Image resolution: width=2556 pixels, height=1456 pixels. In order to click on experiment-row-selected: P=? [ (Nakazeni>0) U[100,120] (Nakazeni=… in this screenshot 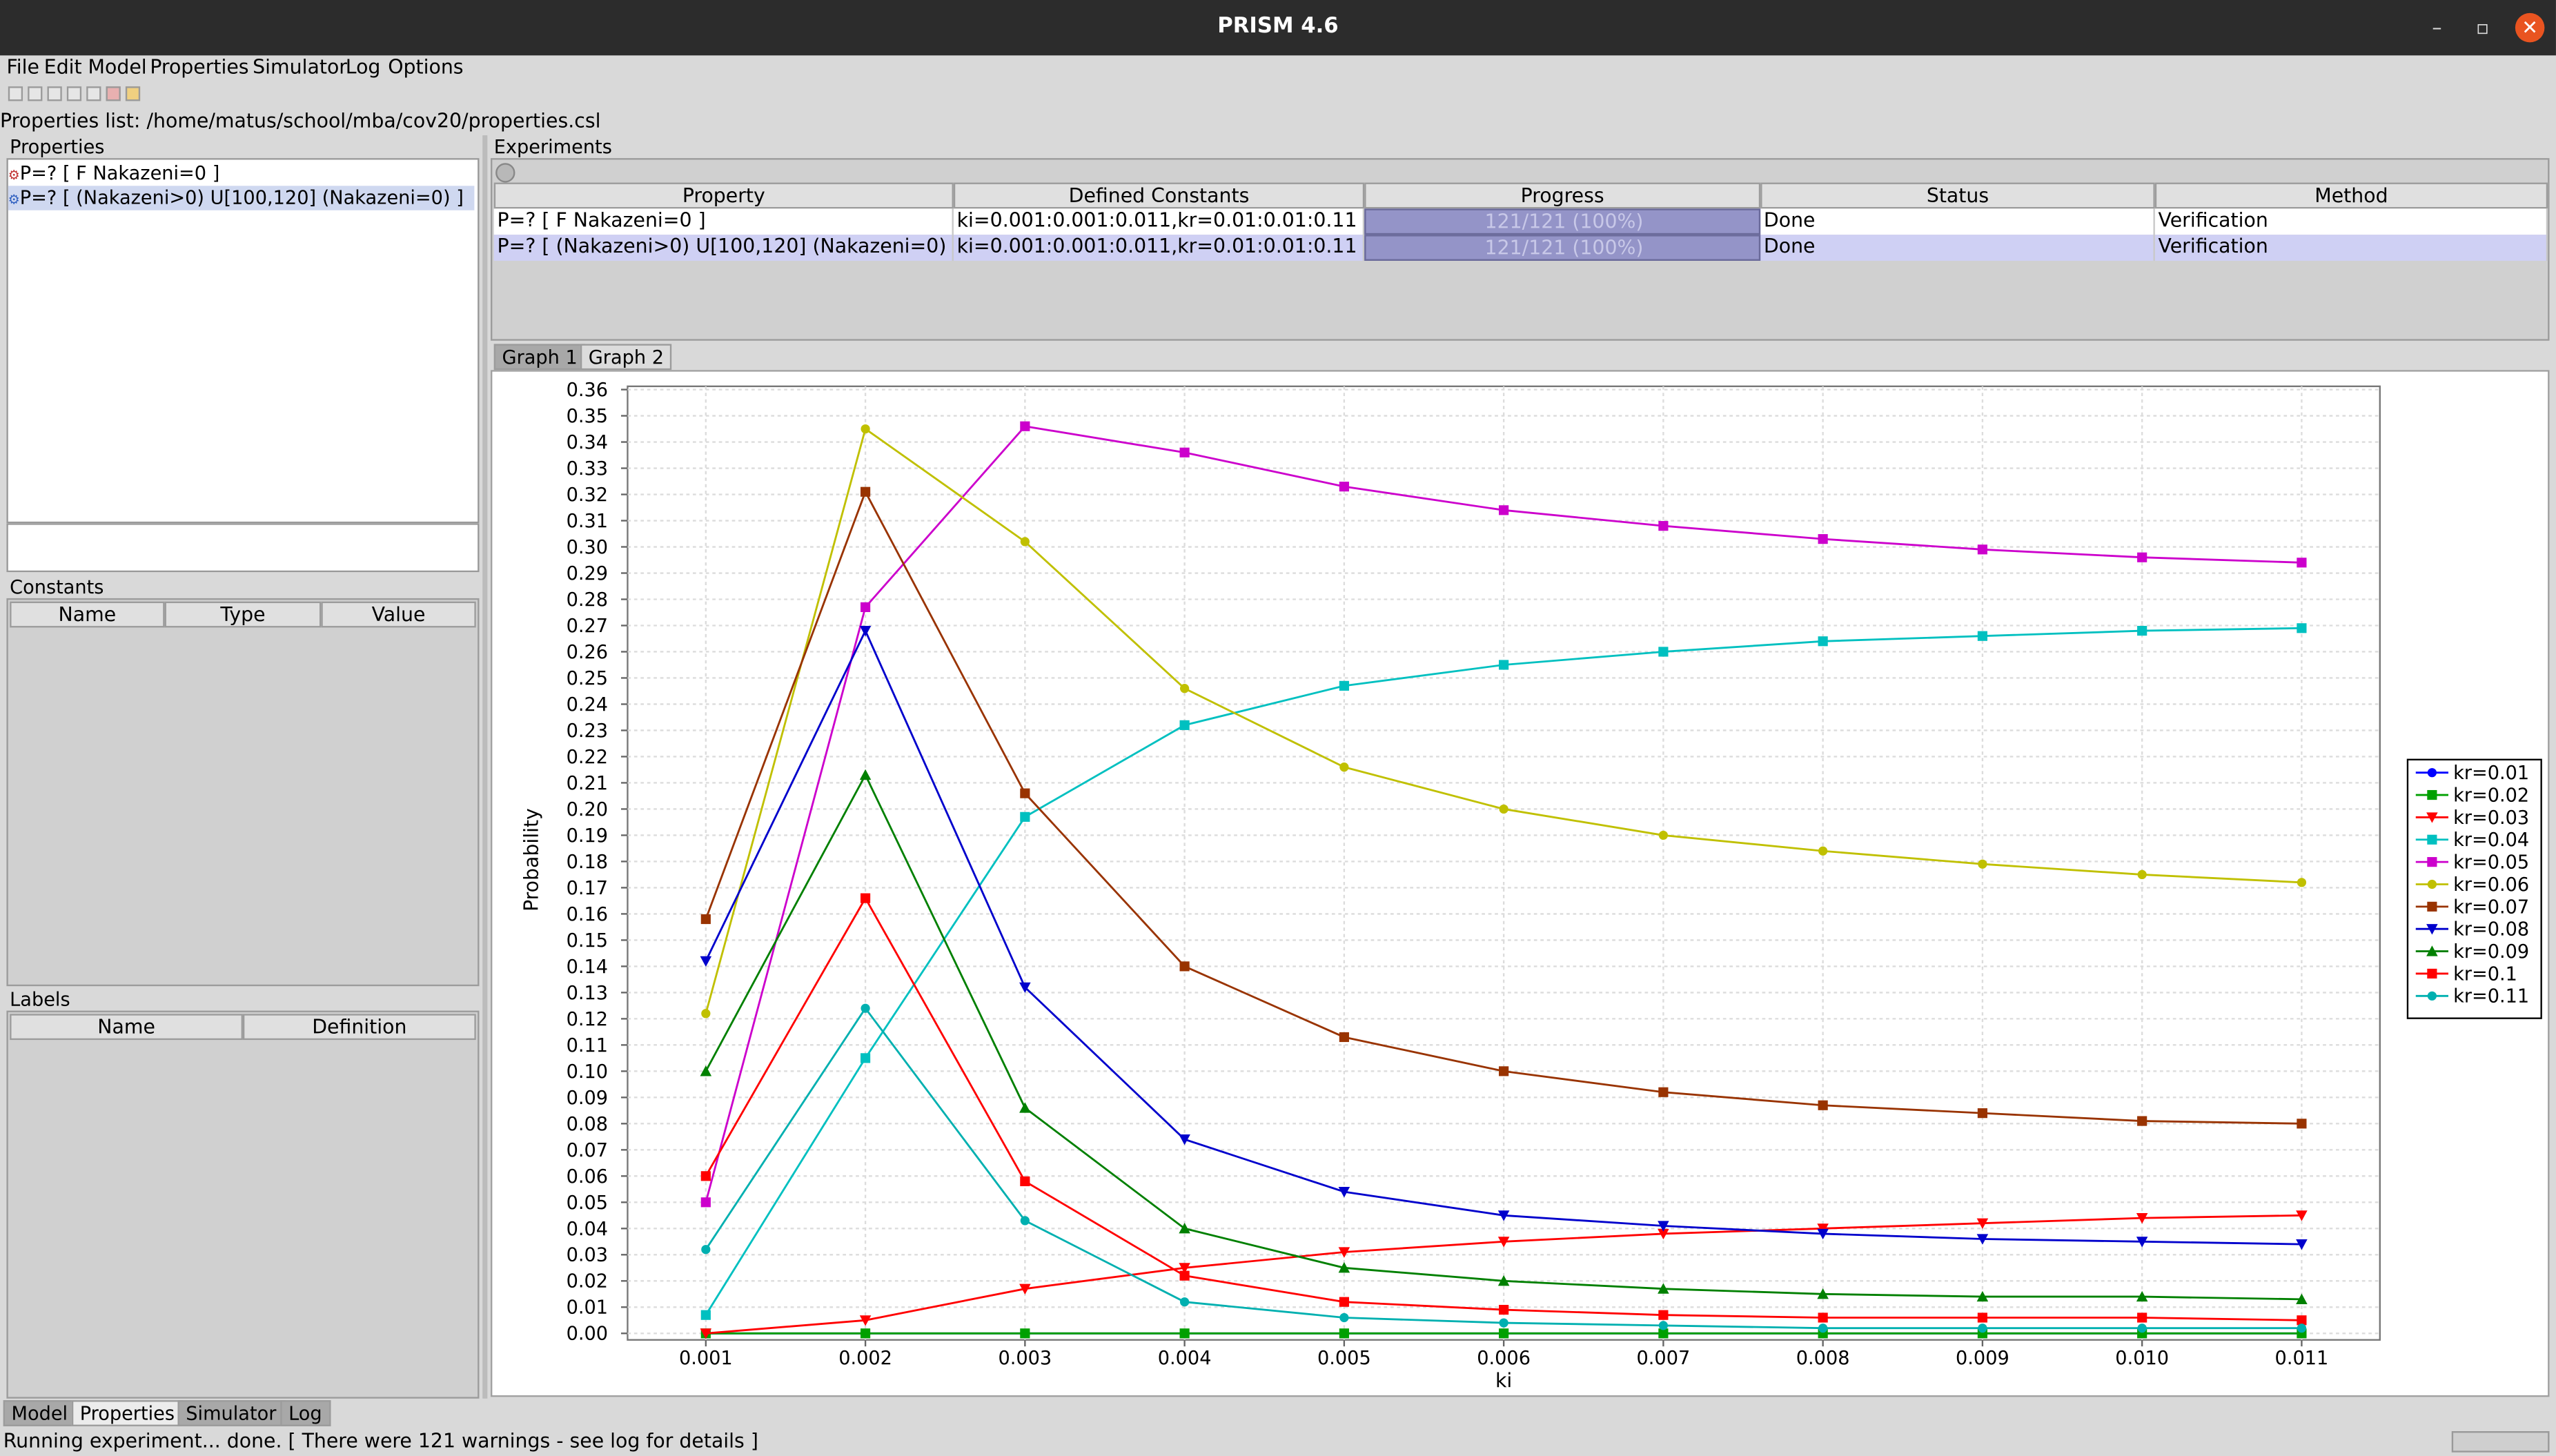, I will do `click(1521, 248)`.